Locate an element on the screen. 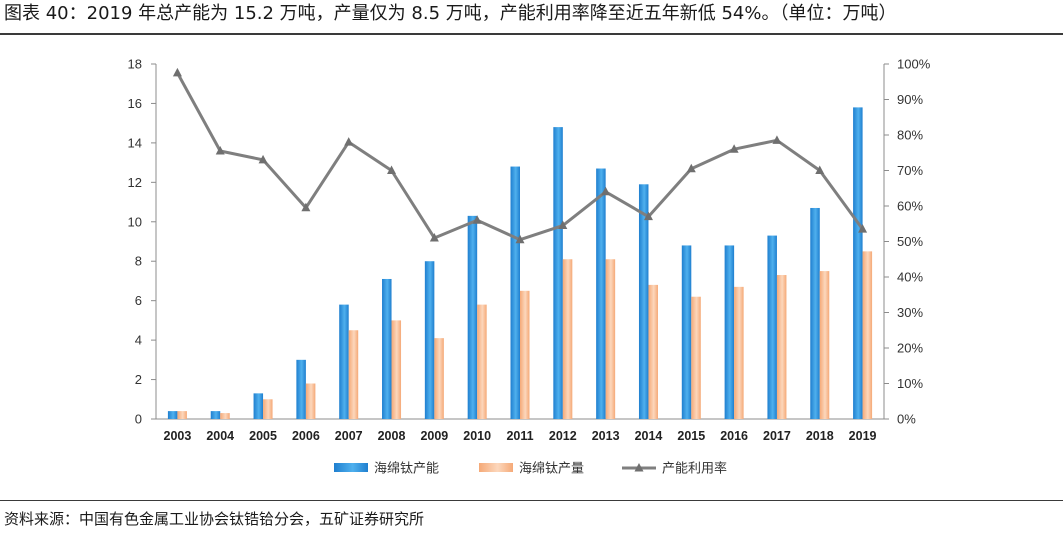 This screenshot has width=1063, height=535. y-left-tick-label: 12 is located at coordinates (135, 182).